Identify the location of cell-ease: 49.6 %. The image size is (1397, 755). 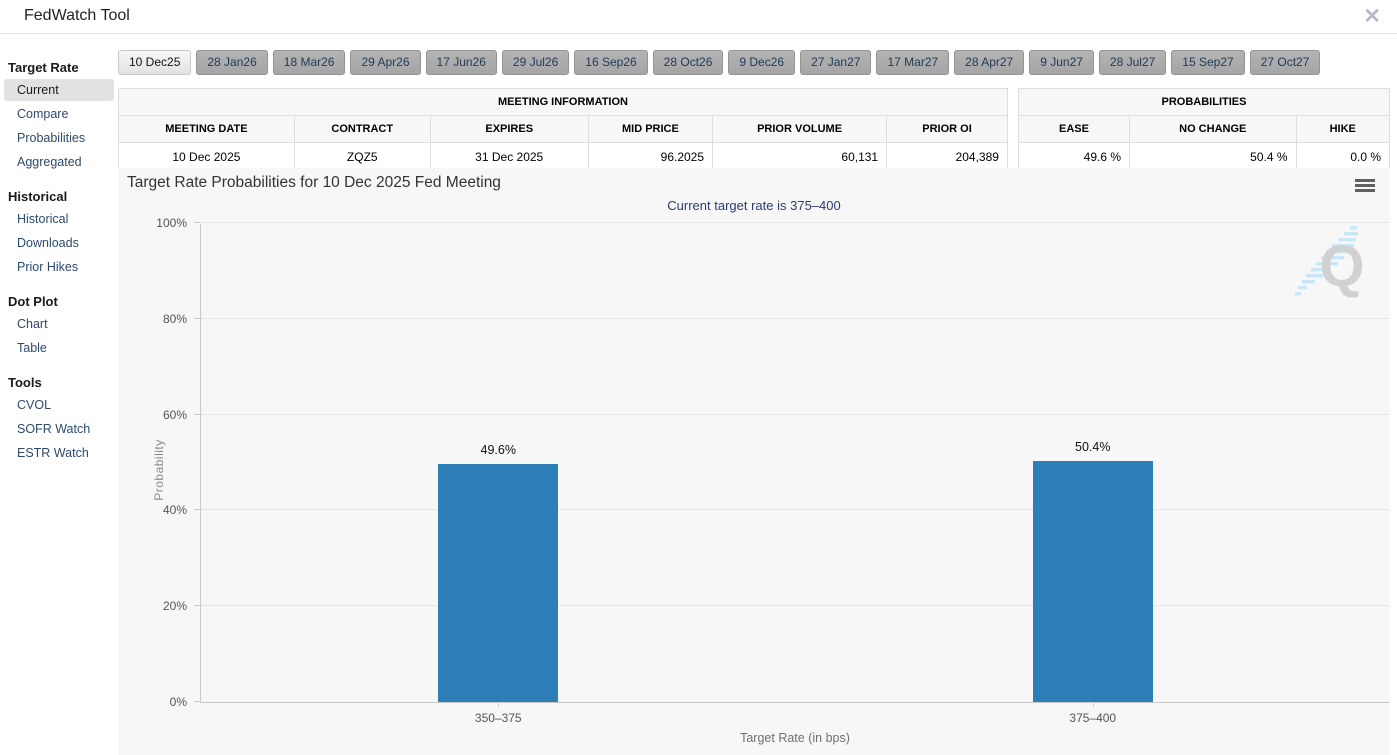
(1074, 157).